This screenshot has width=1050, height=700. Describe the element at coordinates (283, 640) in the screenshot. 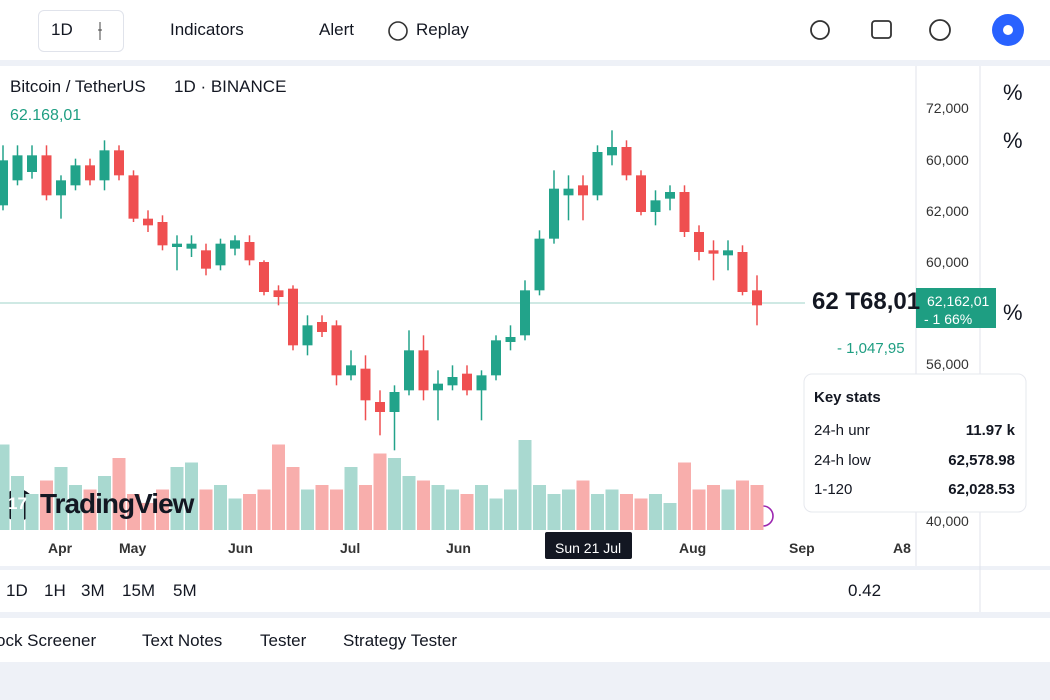

I see `tab: Tester` at that location.